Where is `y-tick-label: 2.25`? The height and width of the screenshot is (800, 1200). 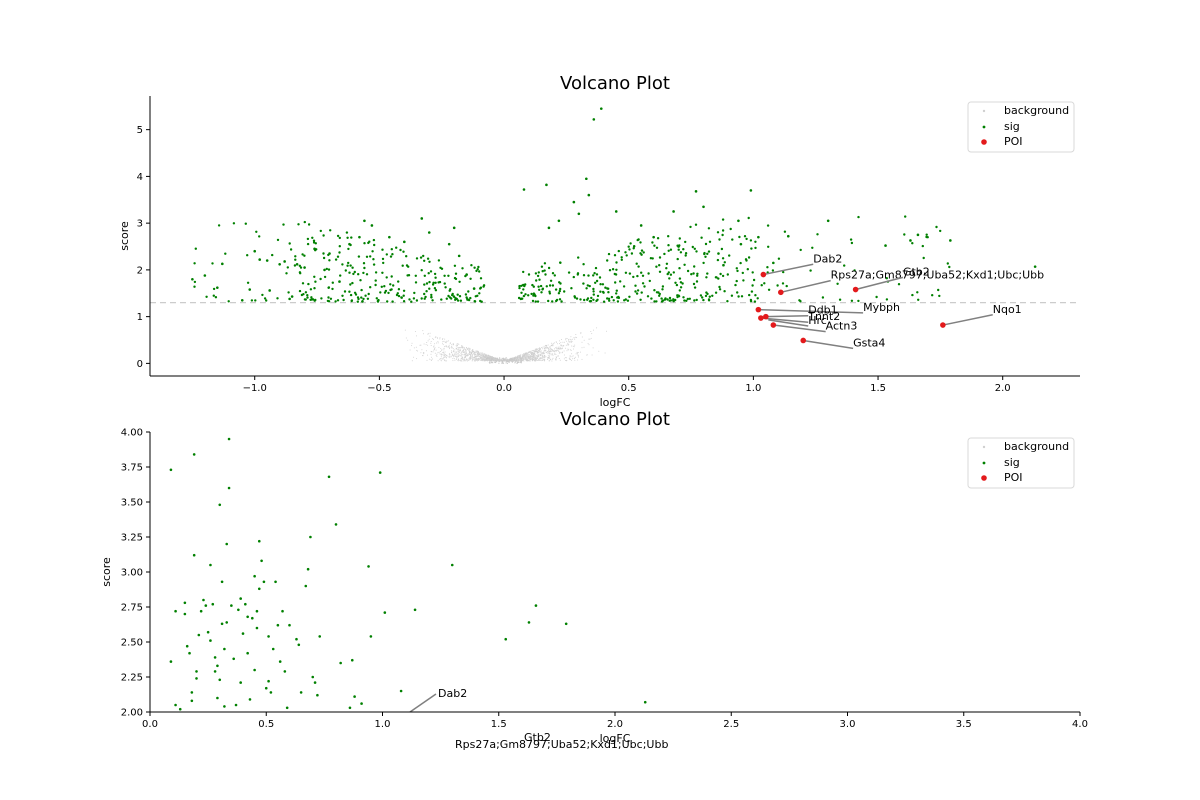 y-tick-label: 2.25 is located at coordinates (132, 678).